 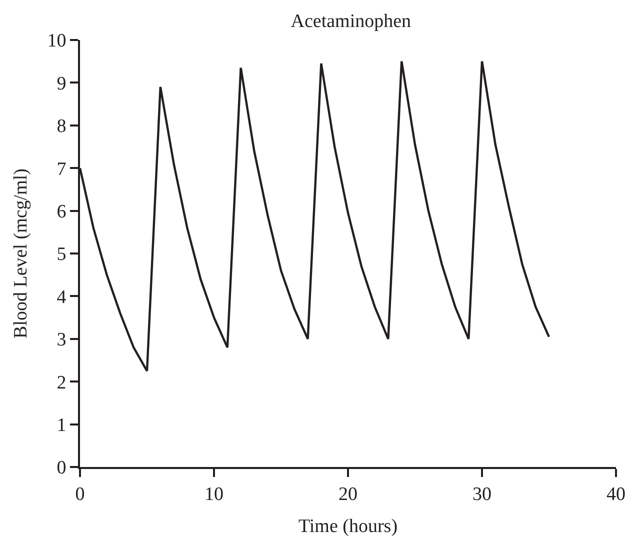 I want to click on y-tick-label: 5, so click(x=61, y=255).